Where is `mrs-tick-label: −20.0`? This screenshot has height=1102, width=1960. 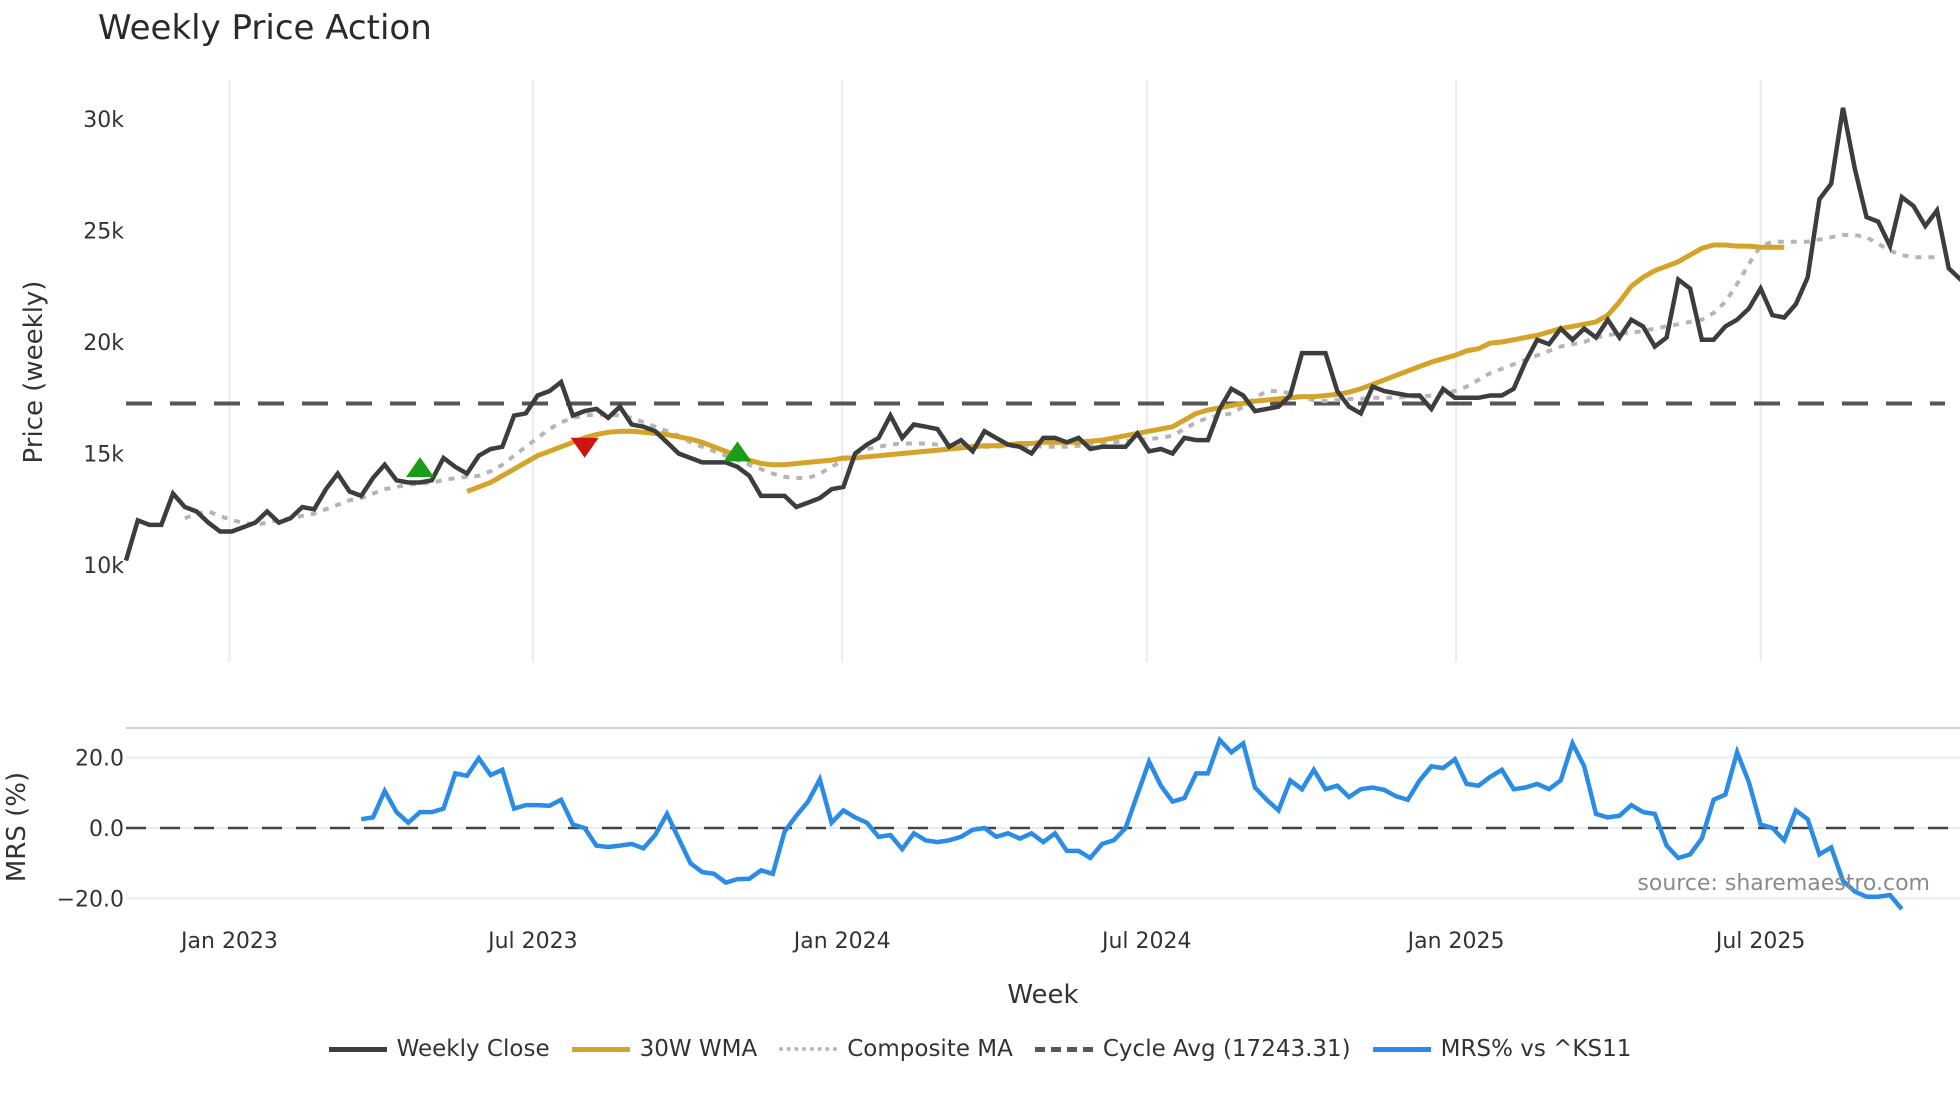 mrs-tick-label: −20.0 is located at coordinates (90, 900).